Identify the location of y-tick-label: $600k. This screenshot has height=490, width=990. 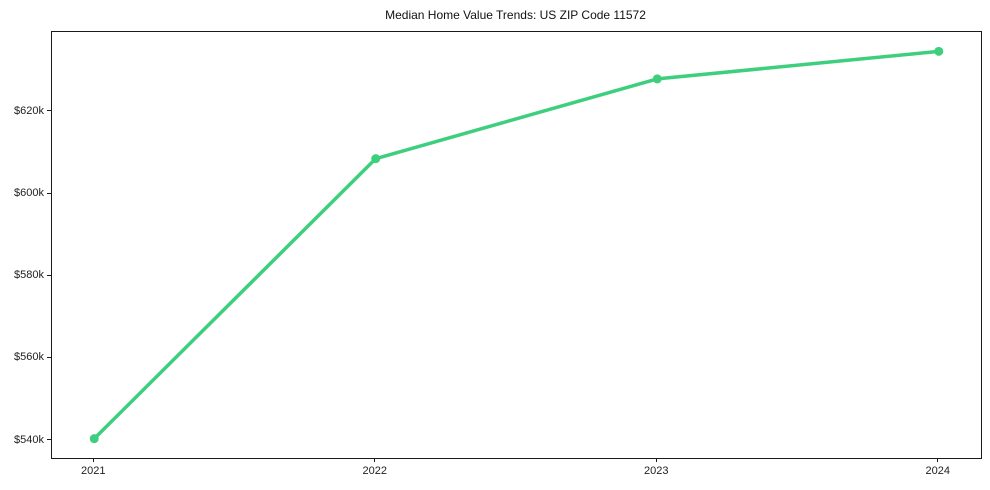
(29, 193).